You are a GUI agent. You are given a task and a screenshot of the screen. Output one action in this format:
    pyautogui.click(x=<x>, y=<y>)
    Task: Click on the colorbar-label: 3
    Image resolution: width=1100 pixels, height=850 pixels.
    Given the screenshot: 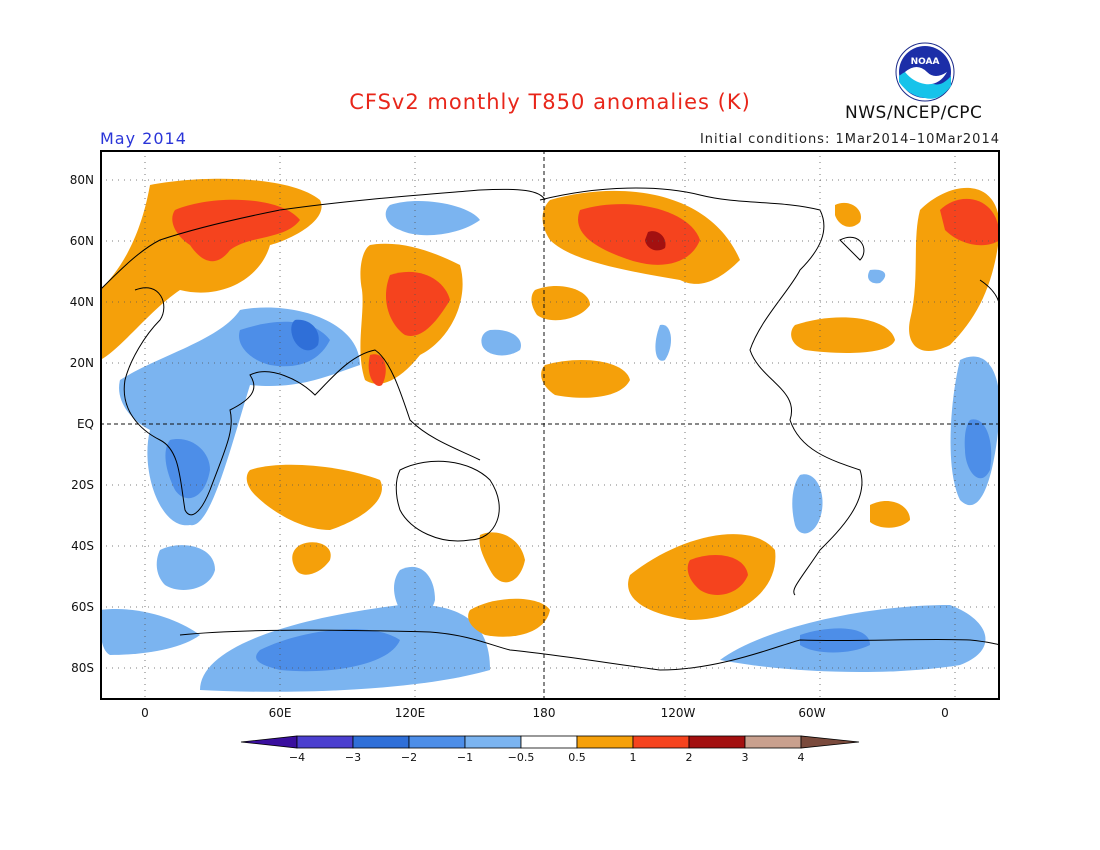 What is the action you would take?
    pyautogui.click(x=745, y=757)
    